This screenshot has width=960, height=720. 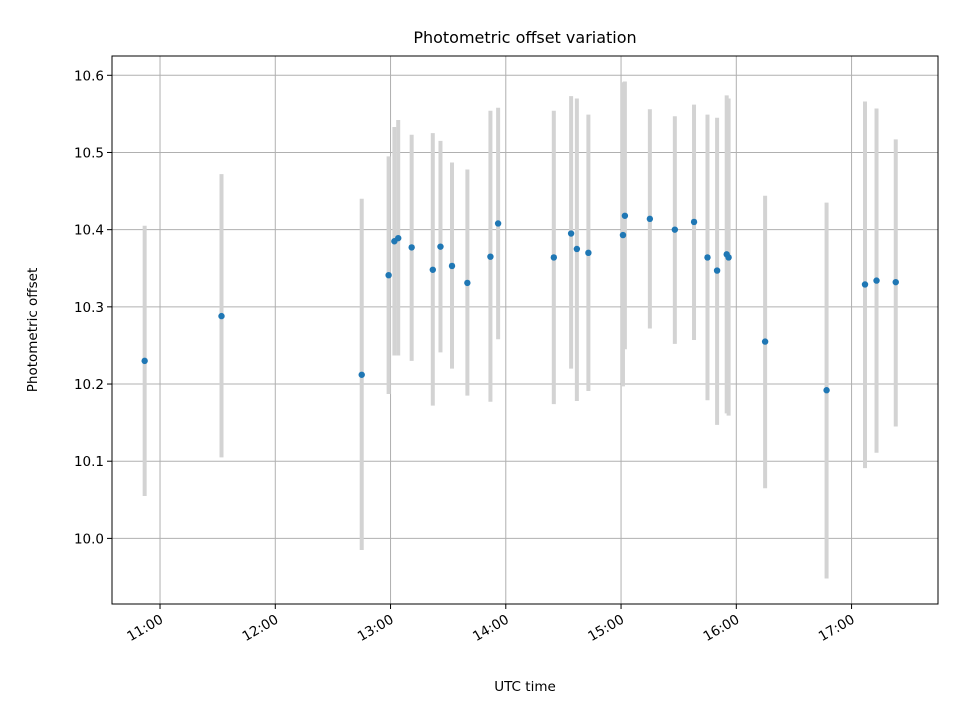 I want to click on y-axis-ticks: 10.0 10.1 10.2 10.3 10.4 10.5 10.6, so click(x=93, y=307).